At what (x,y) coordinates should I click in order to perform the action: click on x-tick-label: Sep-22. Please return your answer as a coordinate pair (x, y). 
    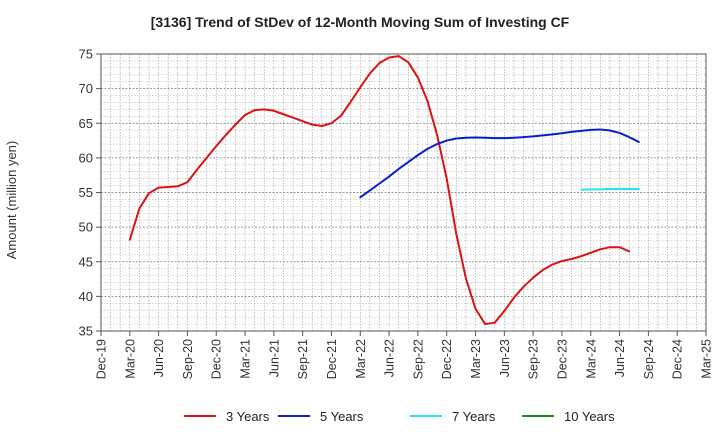
    Looking at the image, I should click on (418, 359).